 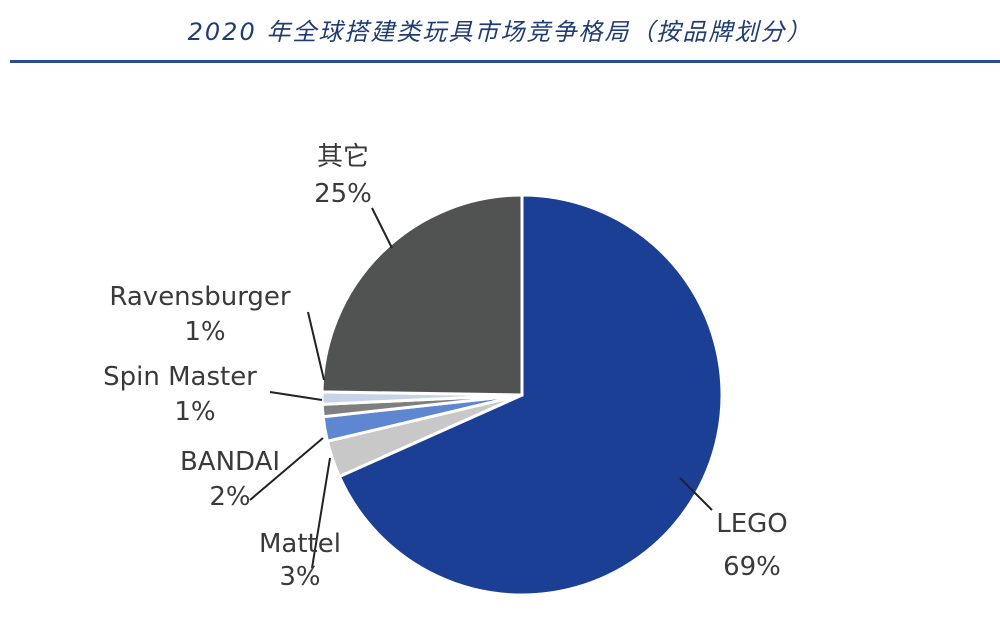 I want to click on pie-slice-其它, so click(x=422, y=295).